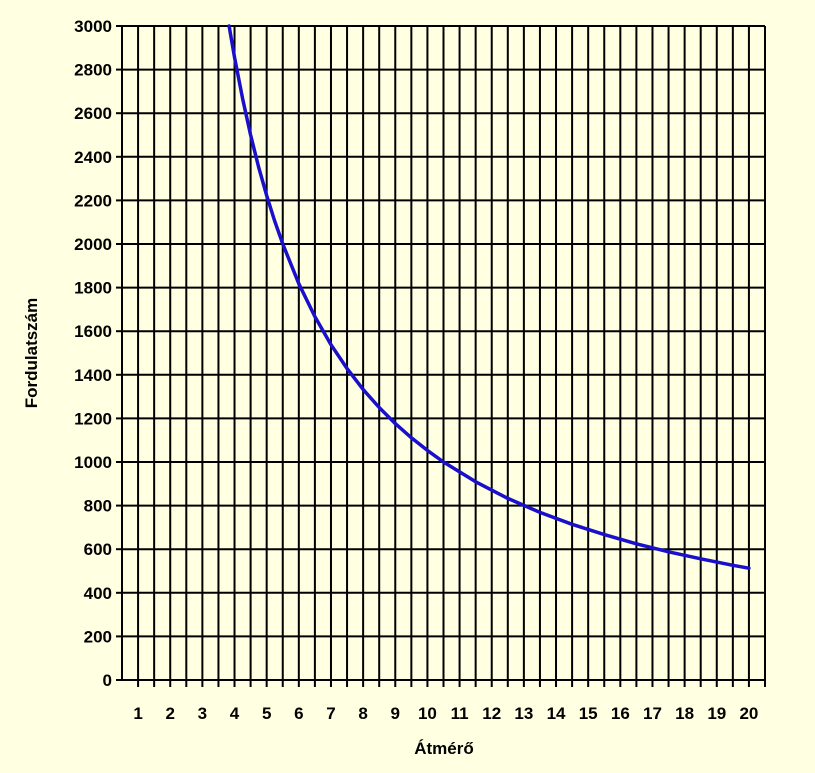 Image resolution: width=815 pixels, height=773 pixels. What do you see at coordinates (93, 26) in the screenshot?
I see `y-tick-label: 3000` at bounding box center [93, 26].